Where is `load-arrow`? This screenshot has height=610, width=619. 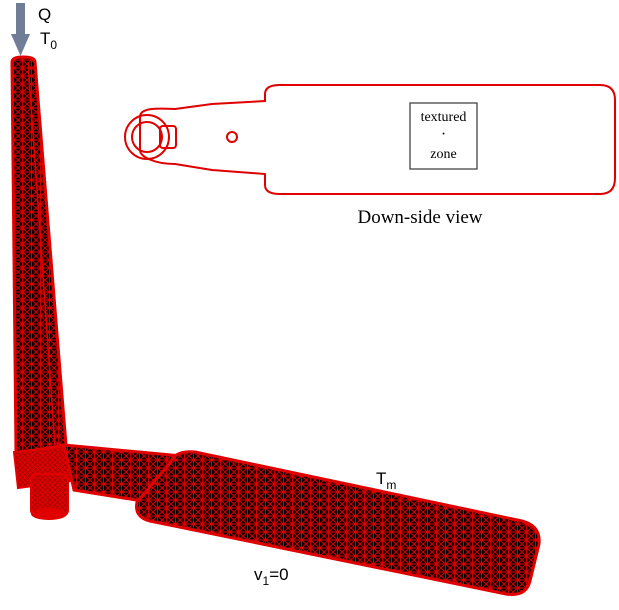 load-arrow is located at coordinates (20, 29).